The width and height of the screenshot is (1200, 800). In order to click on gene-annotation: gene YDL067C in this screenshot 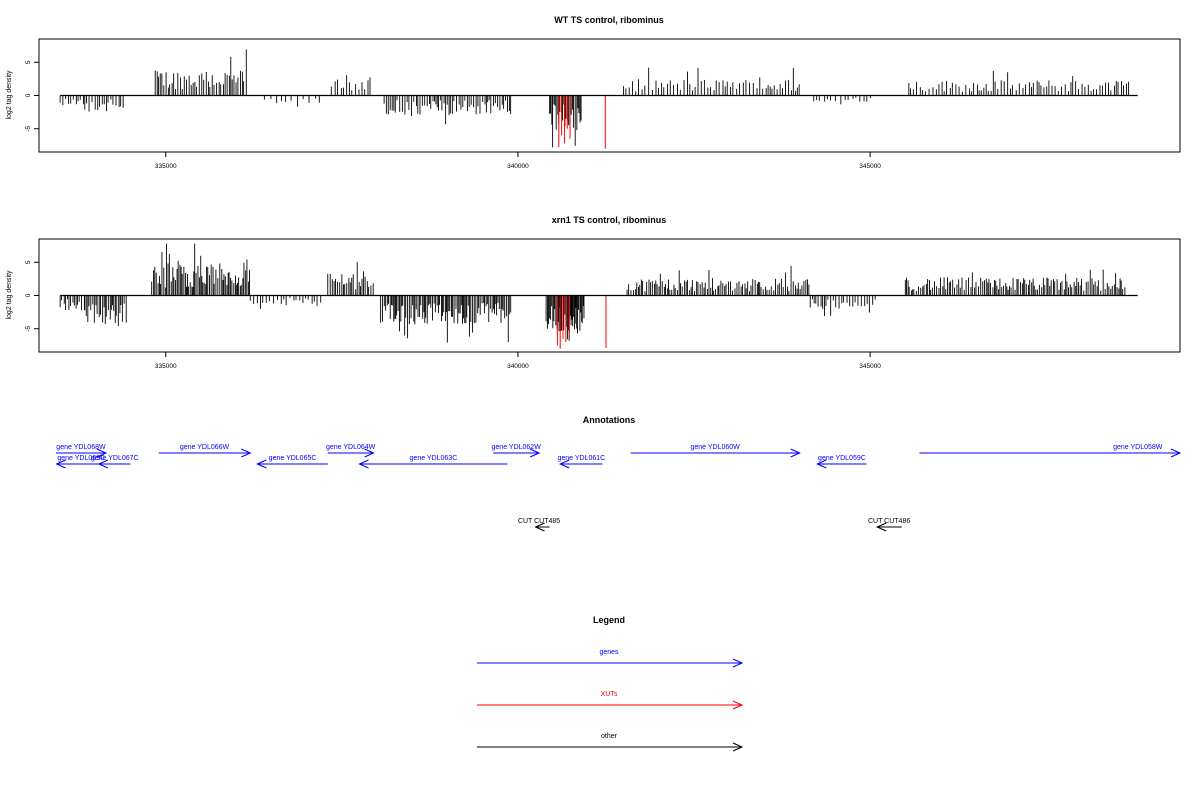, I will do `click(115, 462)`.